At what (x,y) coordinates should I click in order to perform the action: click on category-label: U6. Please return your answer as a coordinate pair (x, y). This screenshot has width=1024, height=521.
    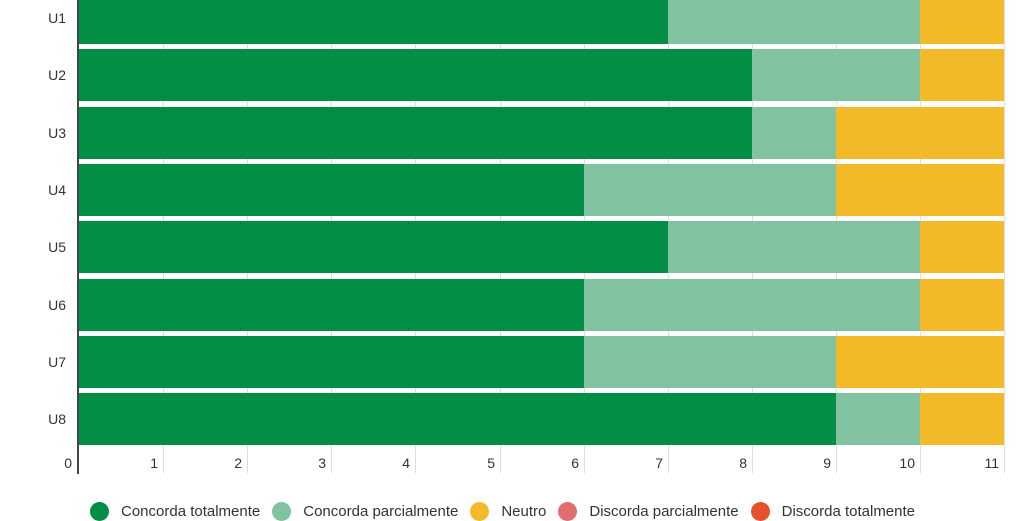
    Looking at the image, I should click on (57, 304).